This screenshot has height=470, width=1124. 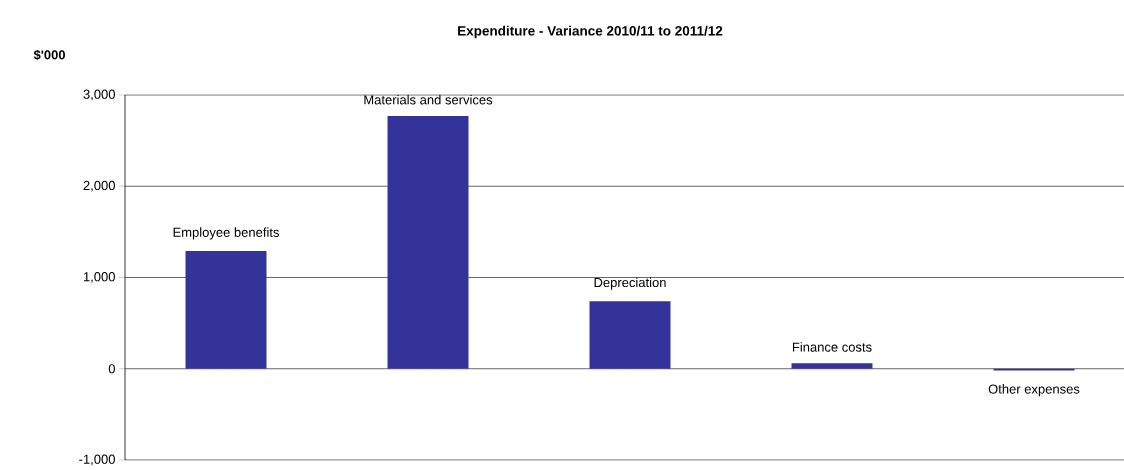 I want to click on y-tick-label: 0, so click(x=111, y=369).